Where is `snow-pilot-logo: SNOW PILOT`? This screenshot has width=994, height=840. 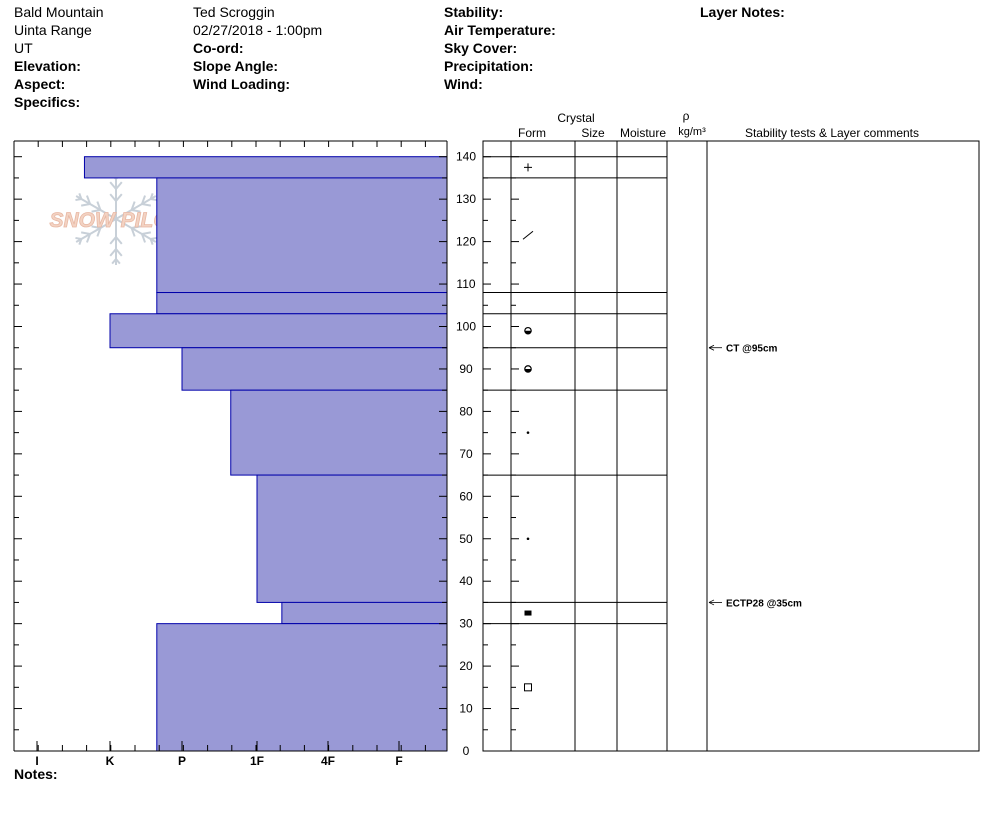
snow-pilot-logo: SNOW PILOT is located at coordinates (117, 219).